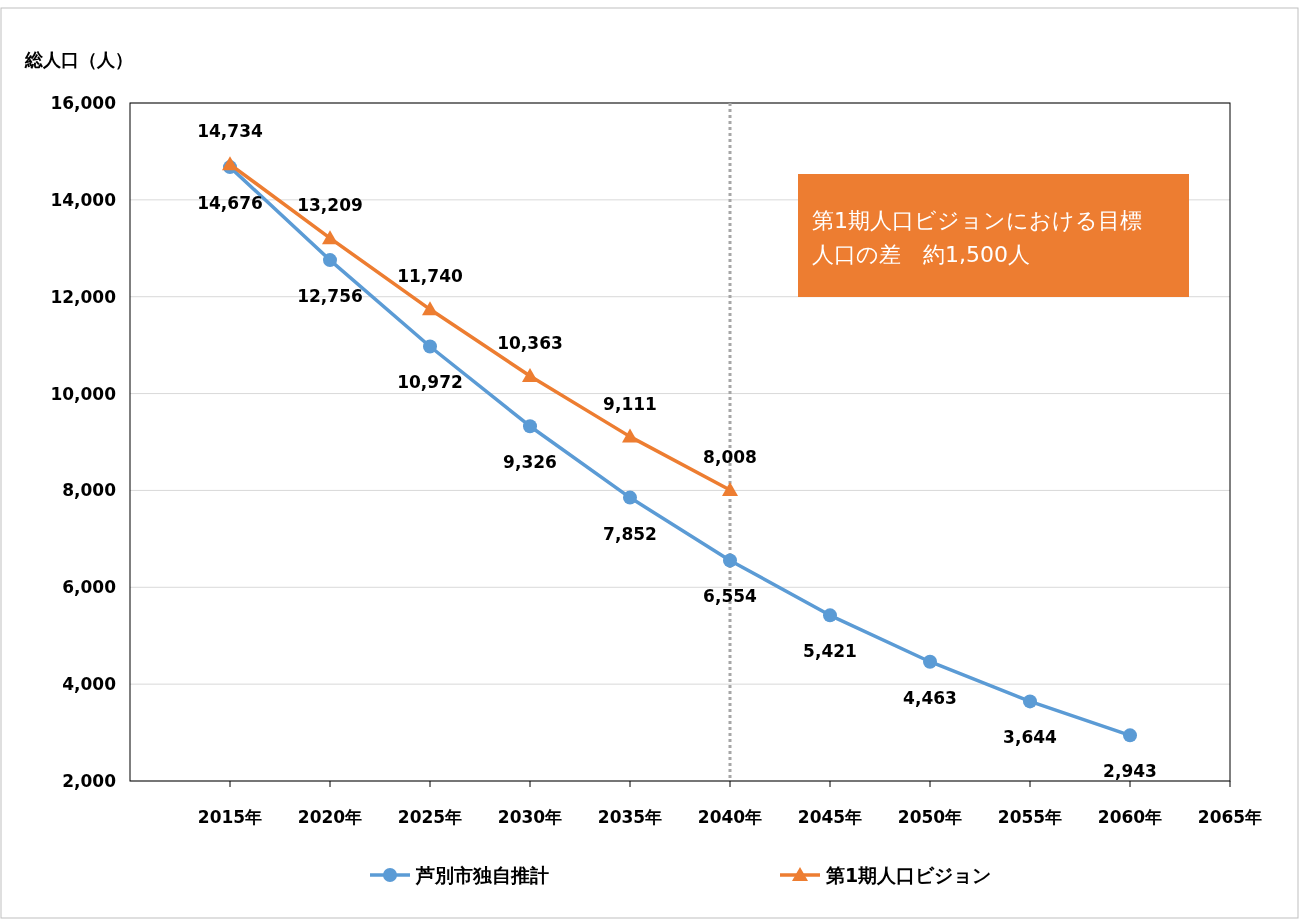 Image resolution: width=1299 pixels, height=920 pixels. What do you see at coordinates (530, 342) in the screenshot?
I see `data-label: 10,363` at bounding box center [530, 342].